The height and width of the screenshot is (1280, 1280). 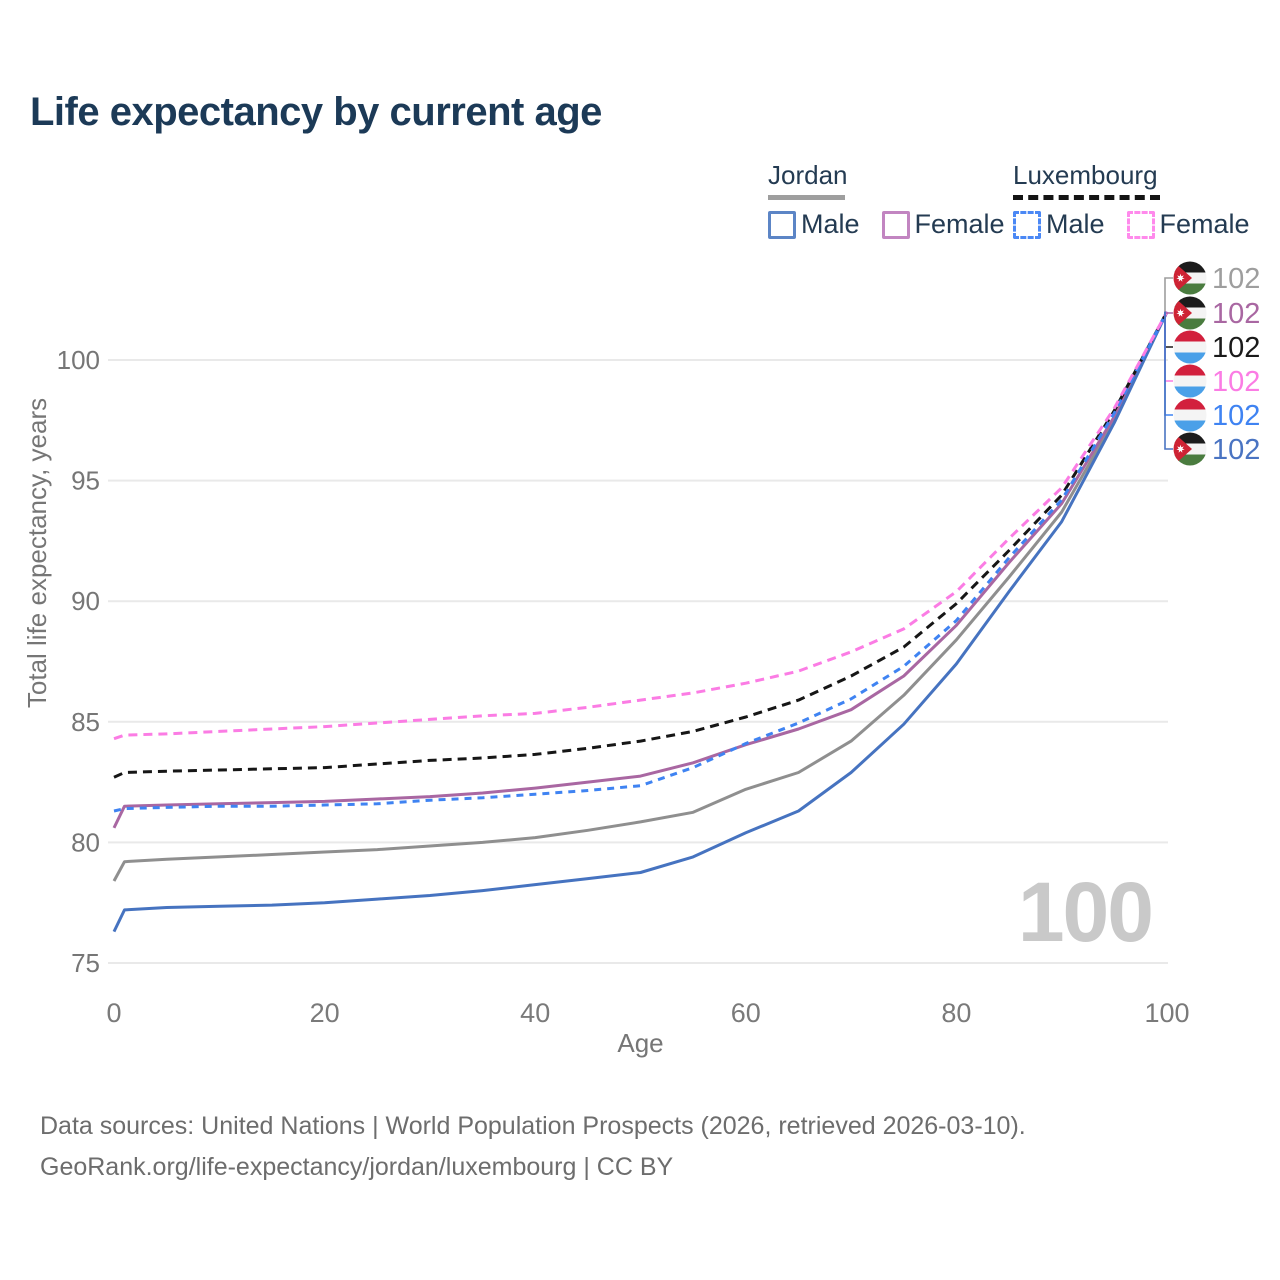 I want to click on jordan-total-line-swatch, so click(x=806, y=197).